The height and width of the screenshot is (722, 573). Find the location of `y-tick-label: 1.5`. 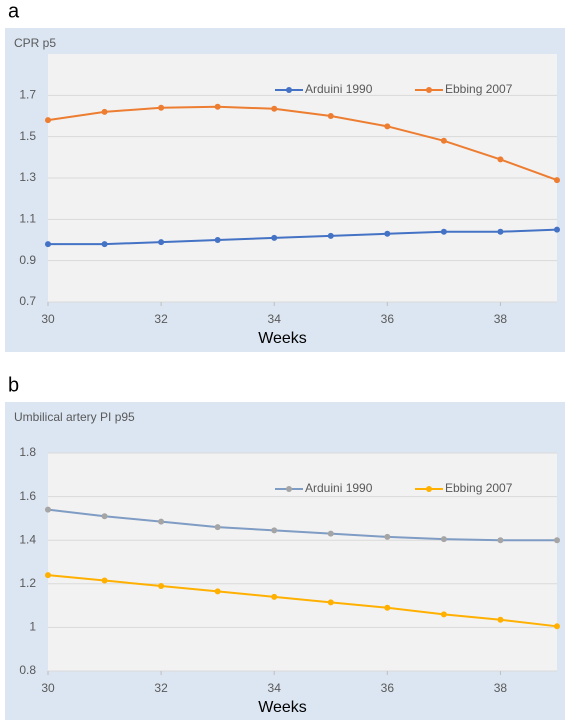

y-tick-label: 1.5 is located at coordinates (27, 136).